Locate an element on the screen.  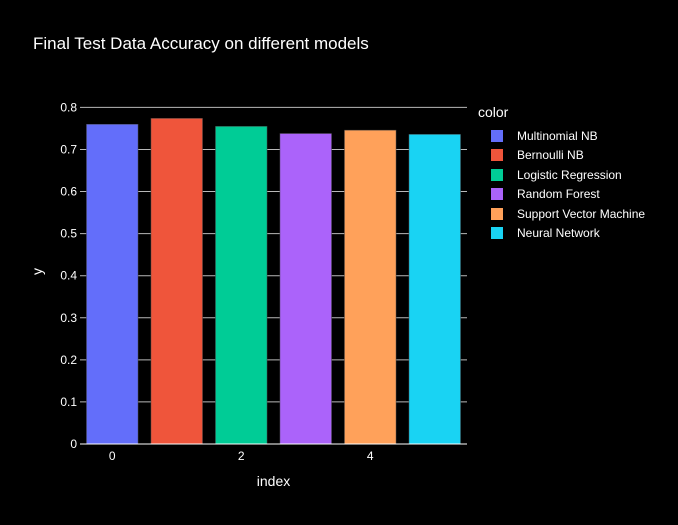
x-tick-labels: 0 2 4 is located at coordinates (241, 456).